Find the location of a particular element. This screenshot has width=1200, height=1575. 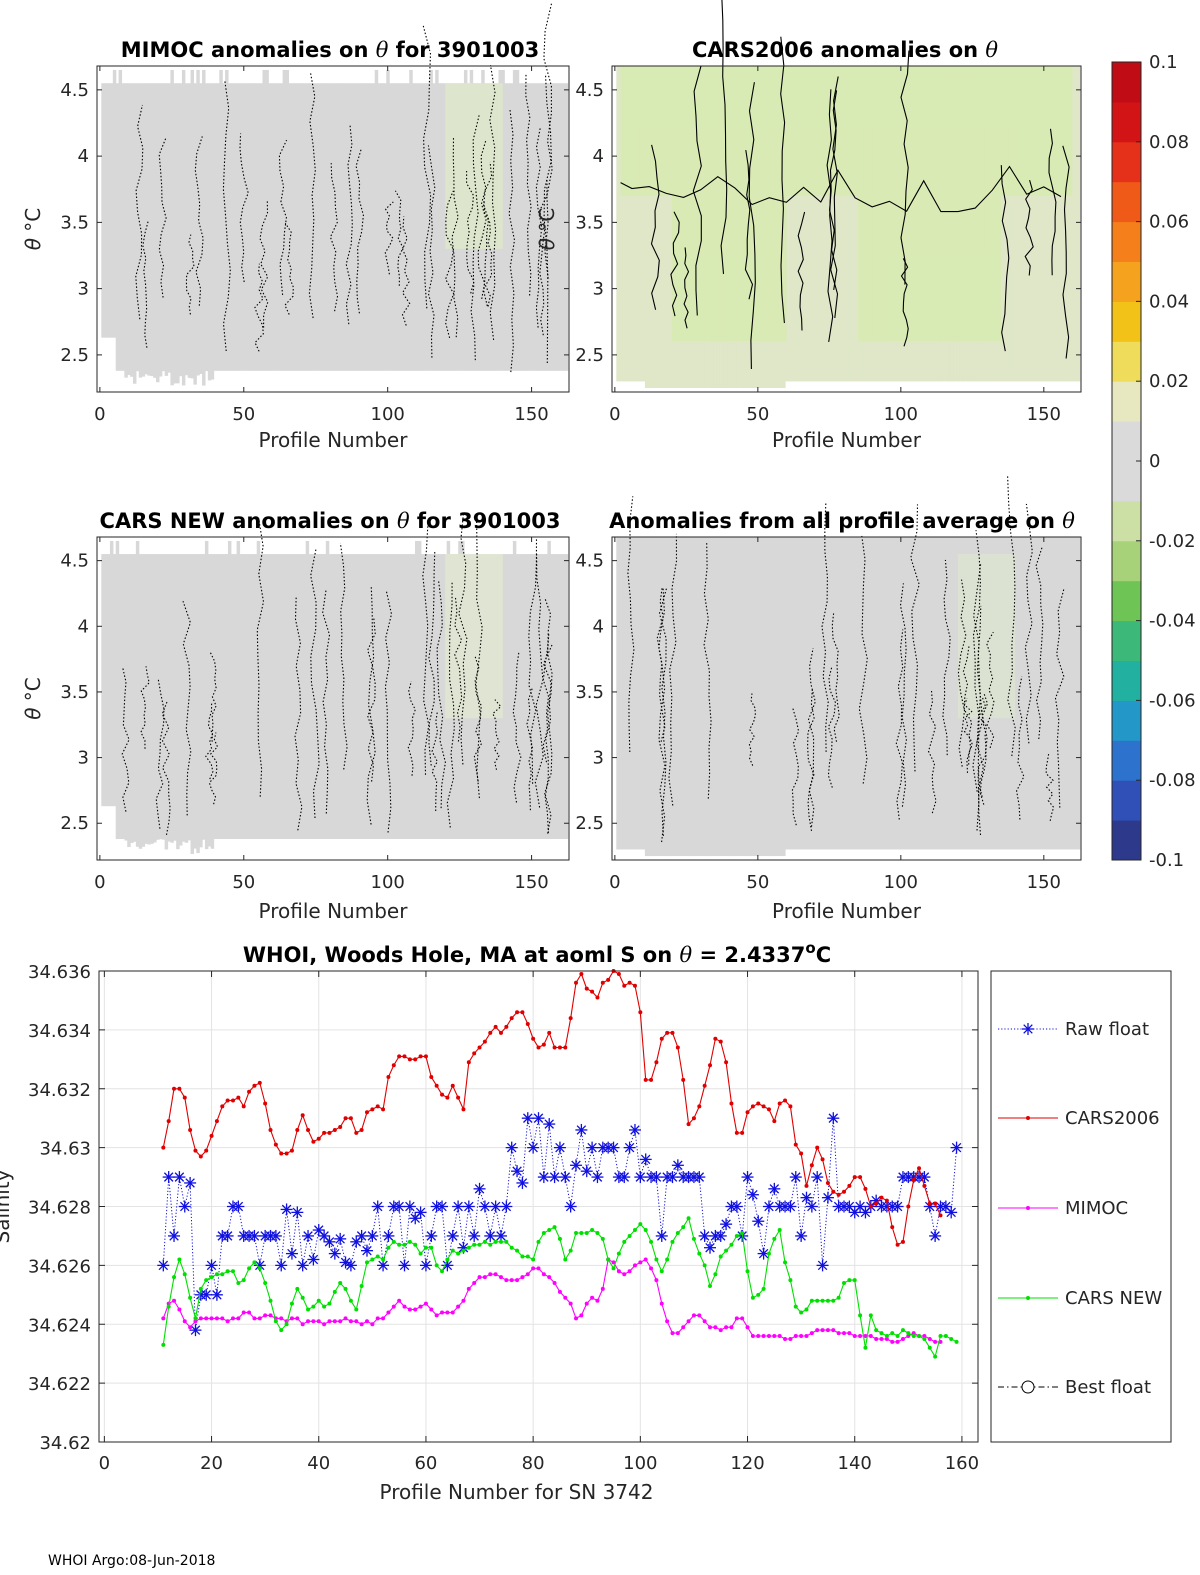

panel-title: CARS2006 anomalies on θ is located at coordinates (845, 50).